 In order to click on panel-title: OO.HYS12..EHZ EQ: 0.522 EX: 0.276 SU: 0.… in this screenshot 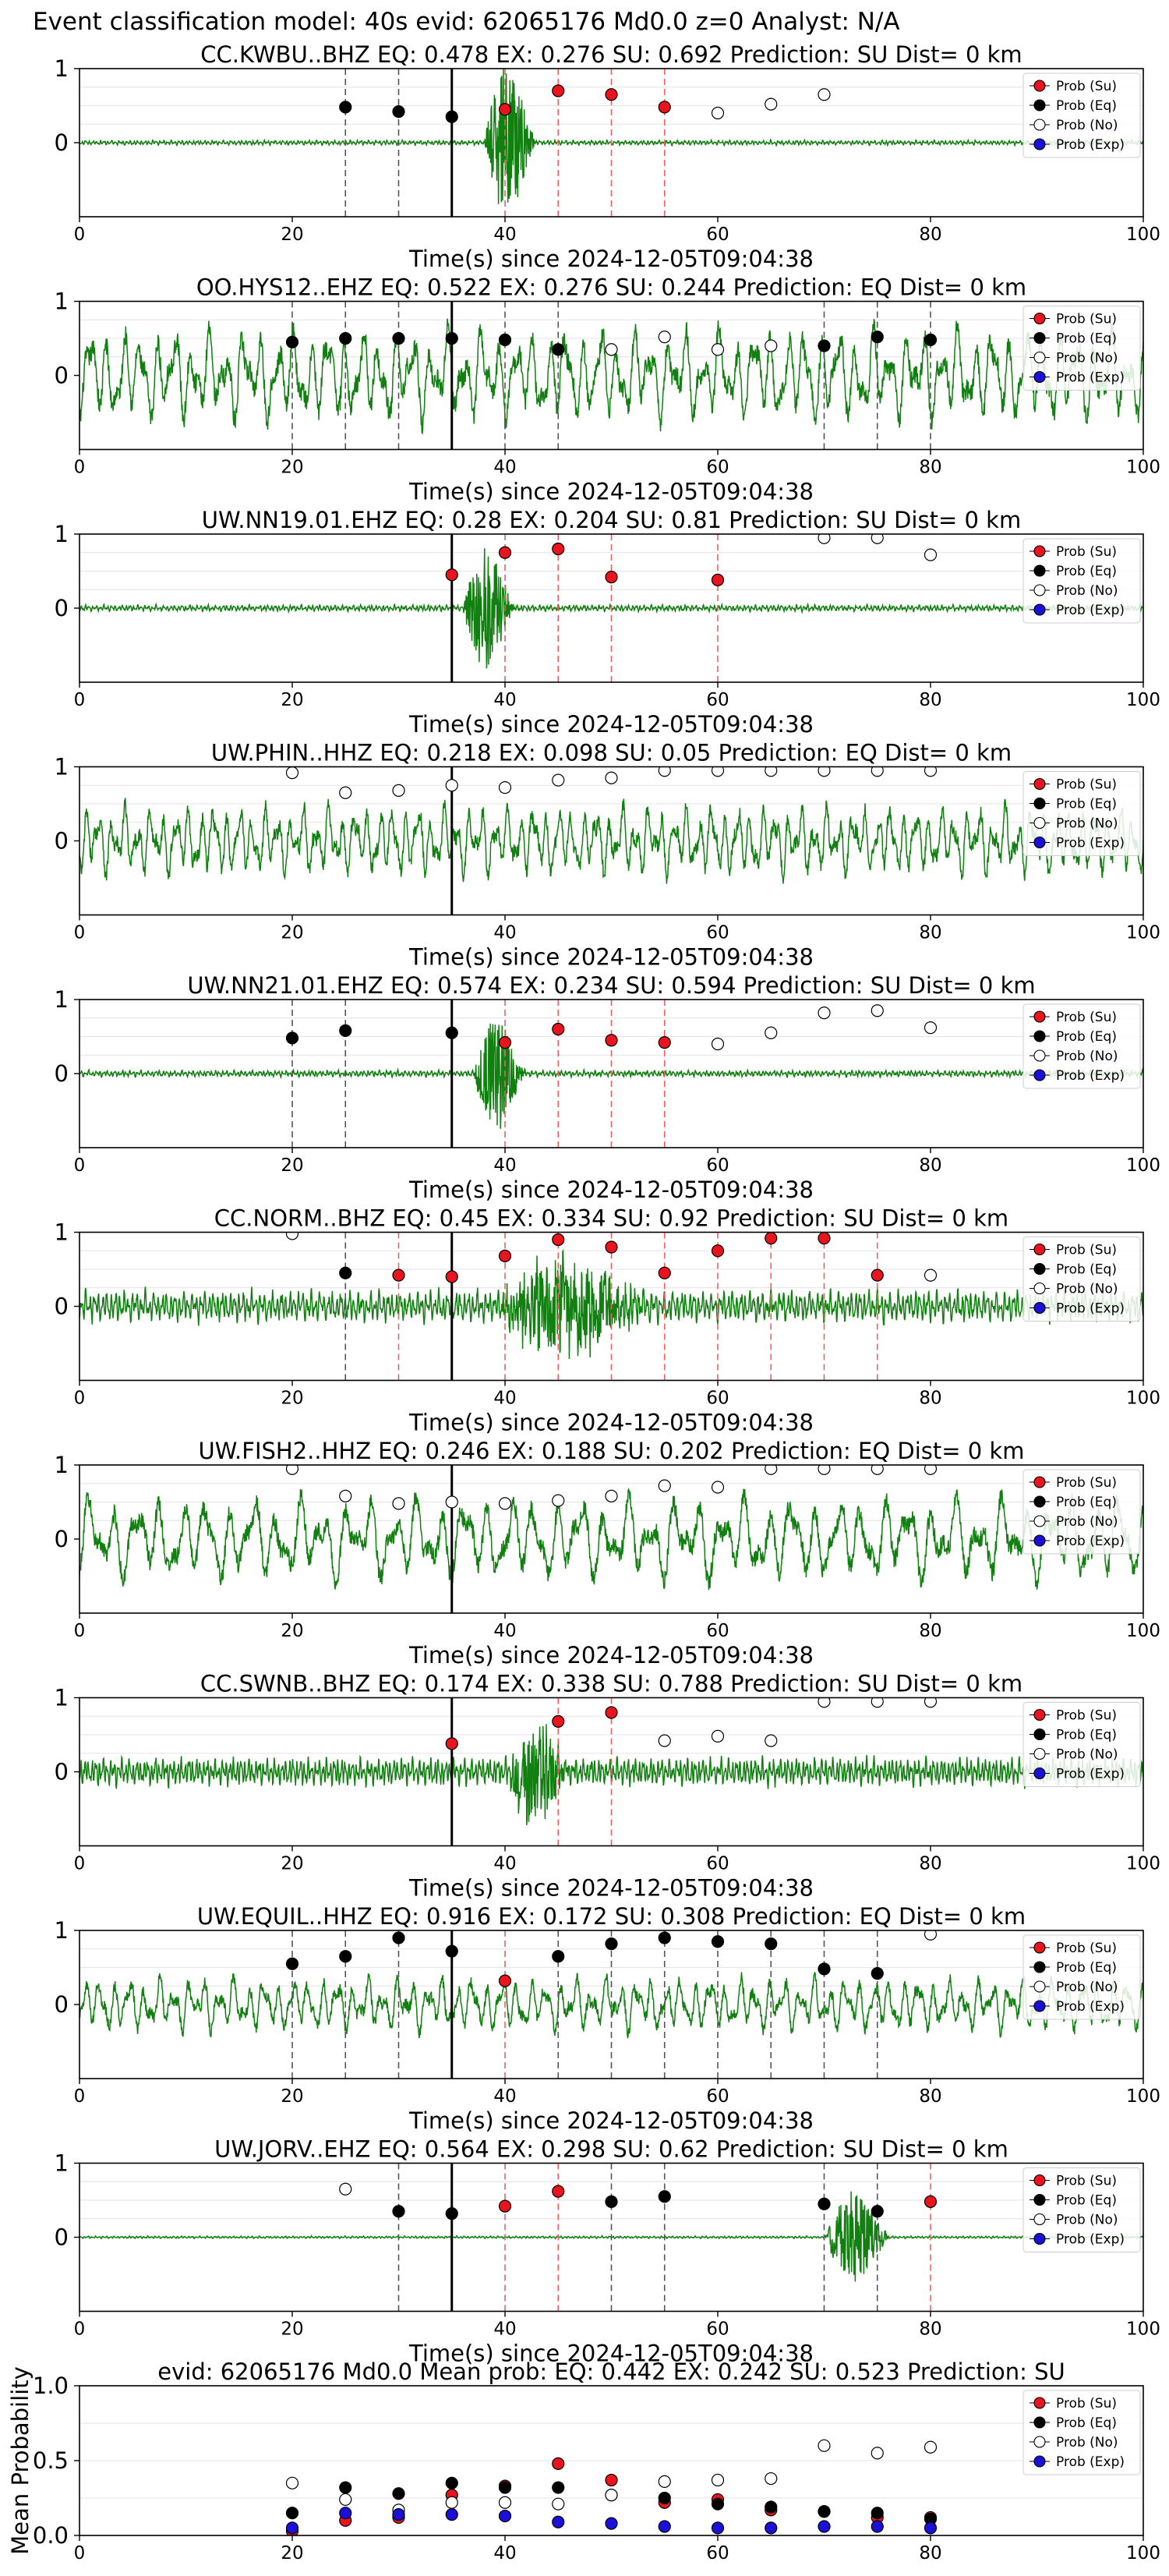, I will do `click(611, 287)`.